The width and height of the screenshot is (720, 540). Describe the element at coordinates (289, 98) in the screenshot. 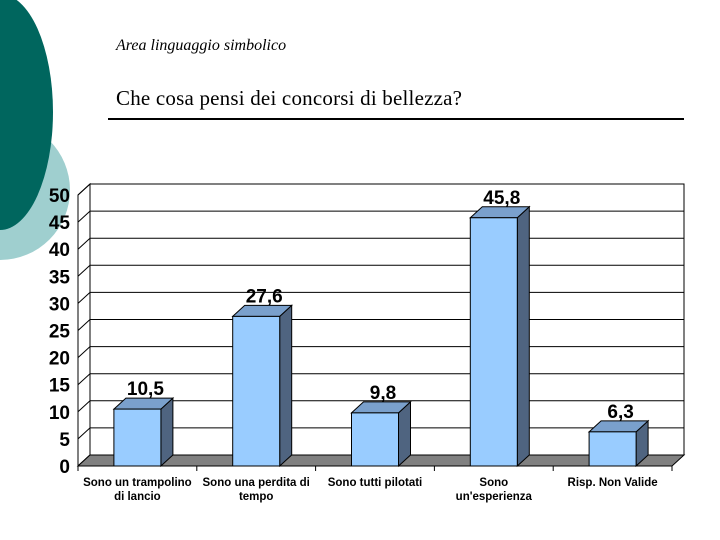

I see `slide-question: Che cosa pensi dei concorsi di bellezza?` at that location.